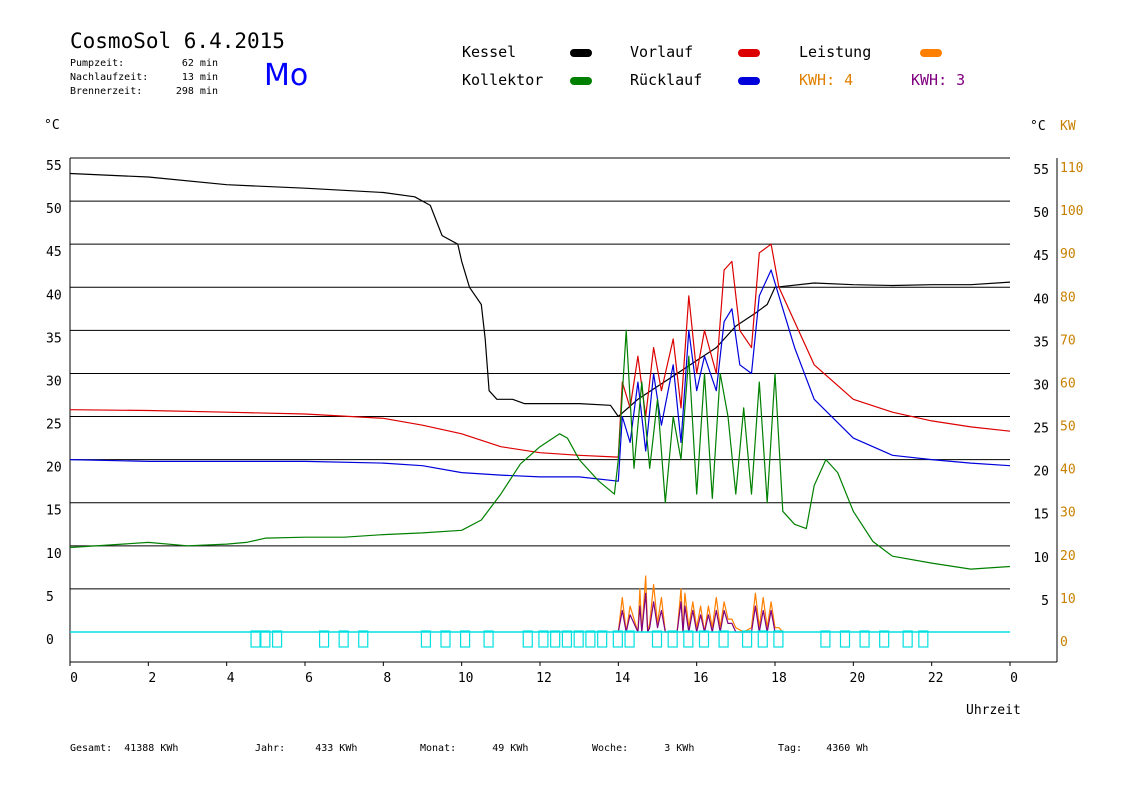 The width and height of the screenshot is (1148, 812). Describe the element at coordinates (503, 80) in the screenshot. I see `legend-kollektor: Kollektor` at that location.